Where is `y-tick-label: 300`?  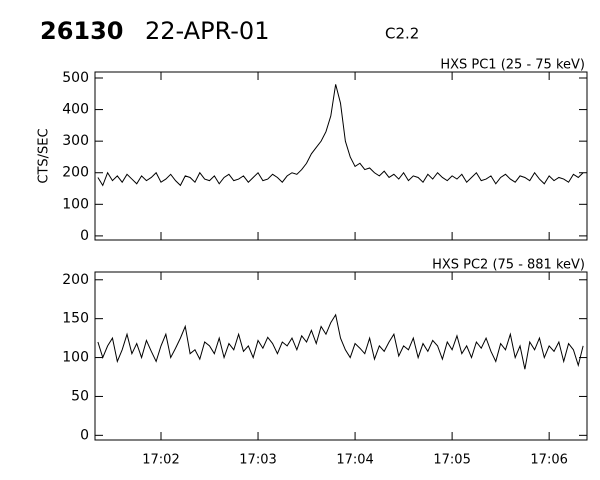 y-tick-label: 300 is located at coordinates (75, 141).